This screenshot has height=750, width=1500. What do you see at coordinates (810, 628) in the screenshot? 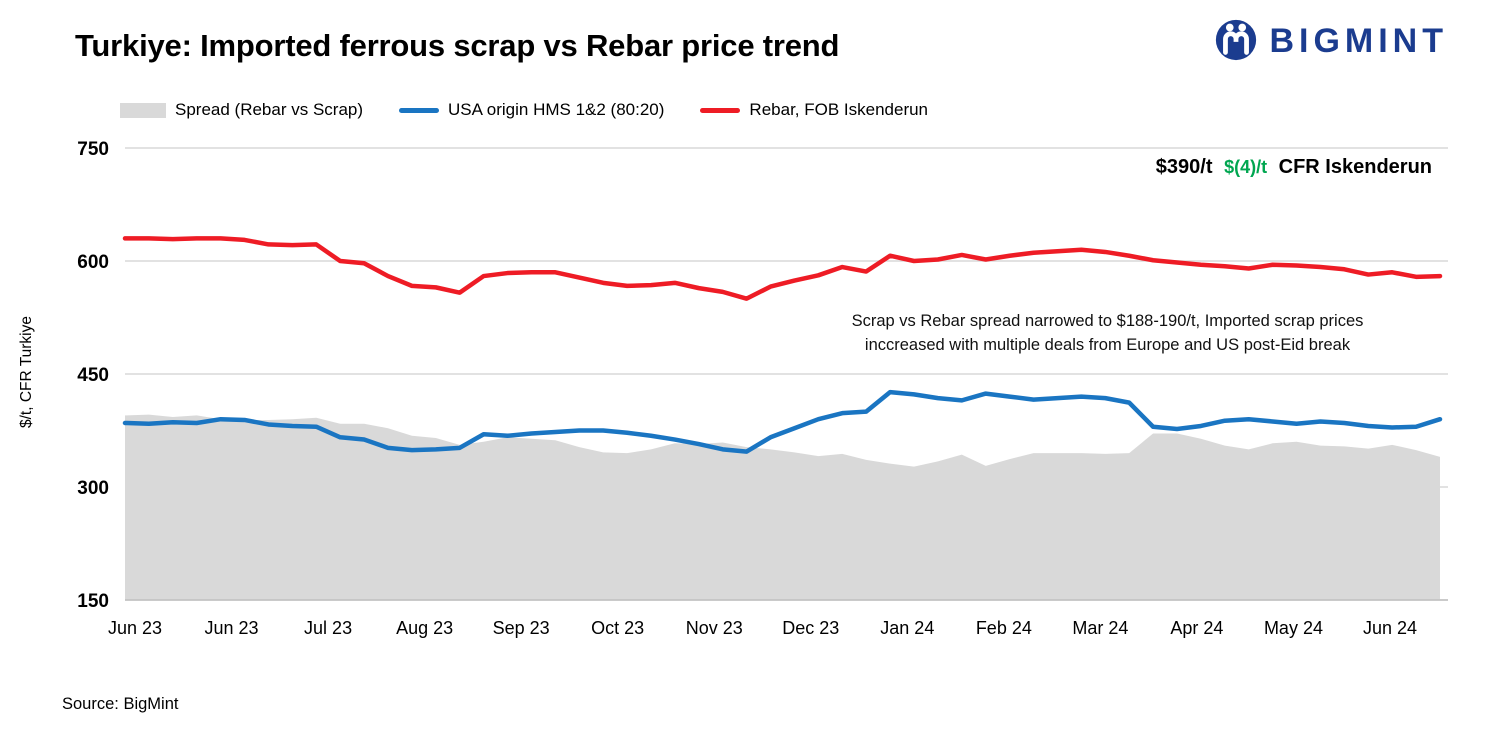
I see `svg-text: Dec 23` at bounding box center [810, 628].